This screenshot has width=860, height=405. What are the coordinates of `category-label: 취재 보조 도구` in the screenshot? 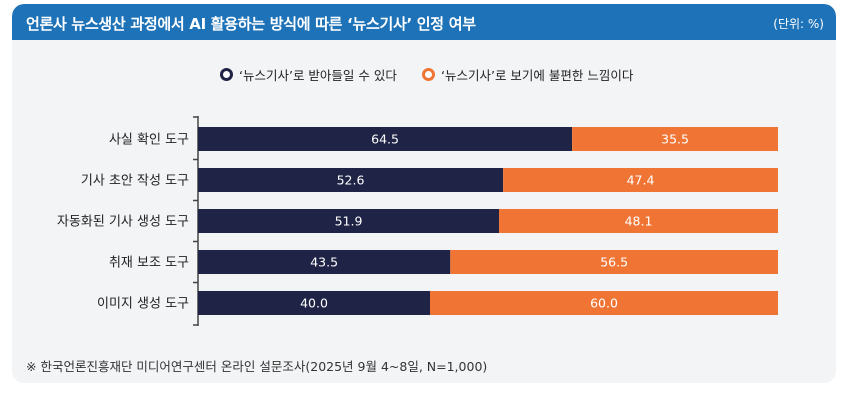 It's located at (149, 263).